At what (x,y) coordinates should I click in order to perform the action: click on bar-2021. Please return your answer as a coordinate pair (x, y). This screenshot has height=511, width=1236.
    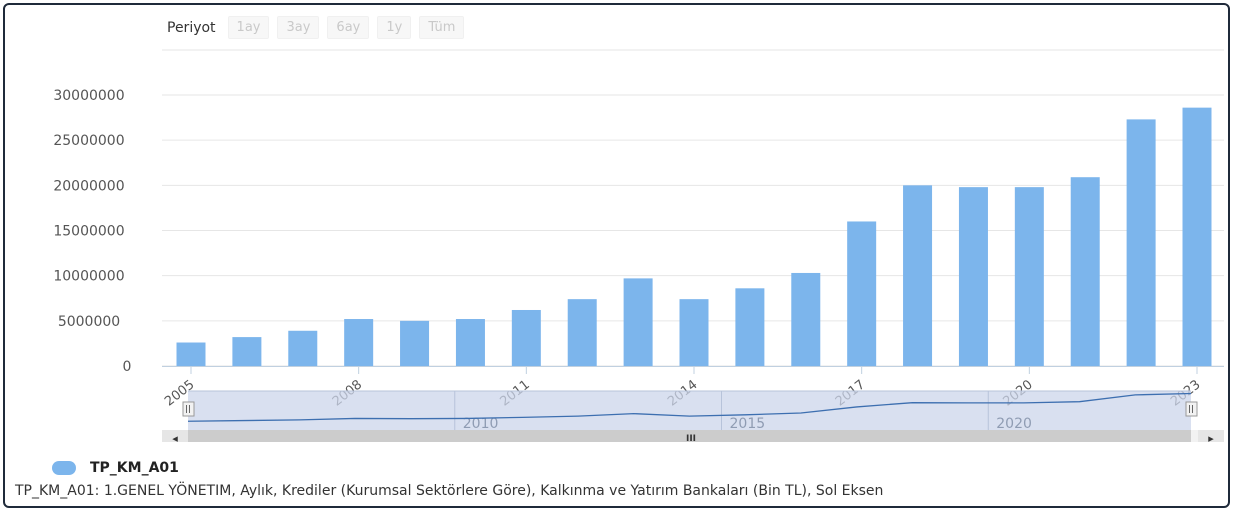
    Looking at the image, I should click on (1085, 271).